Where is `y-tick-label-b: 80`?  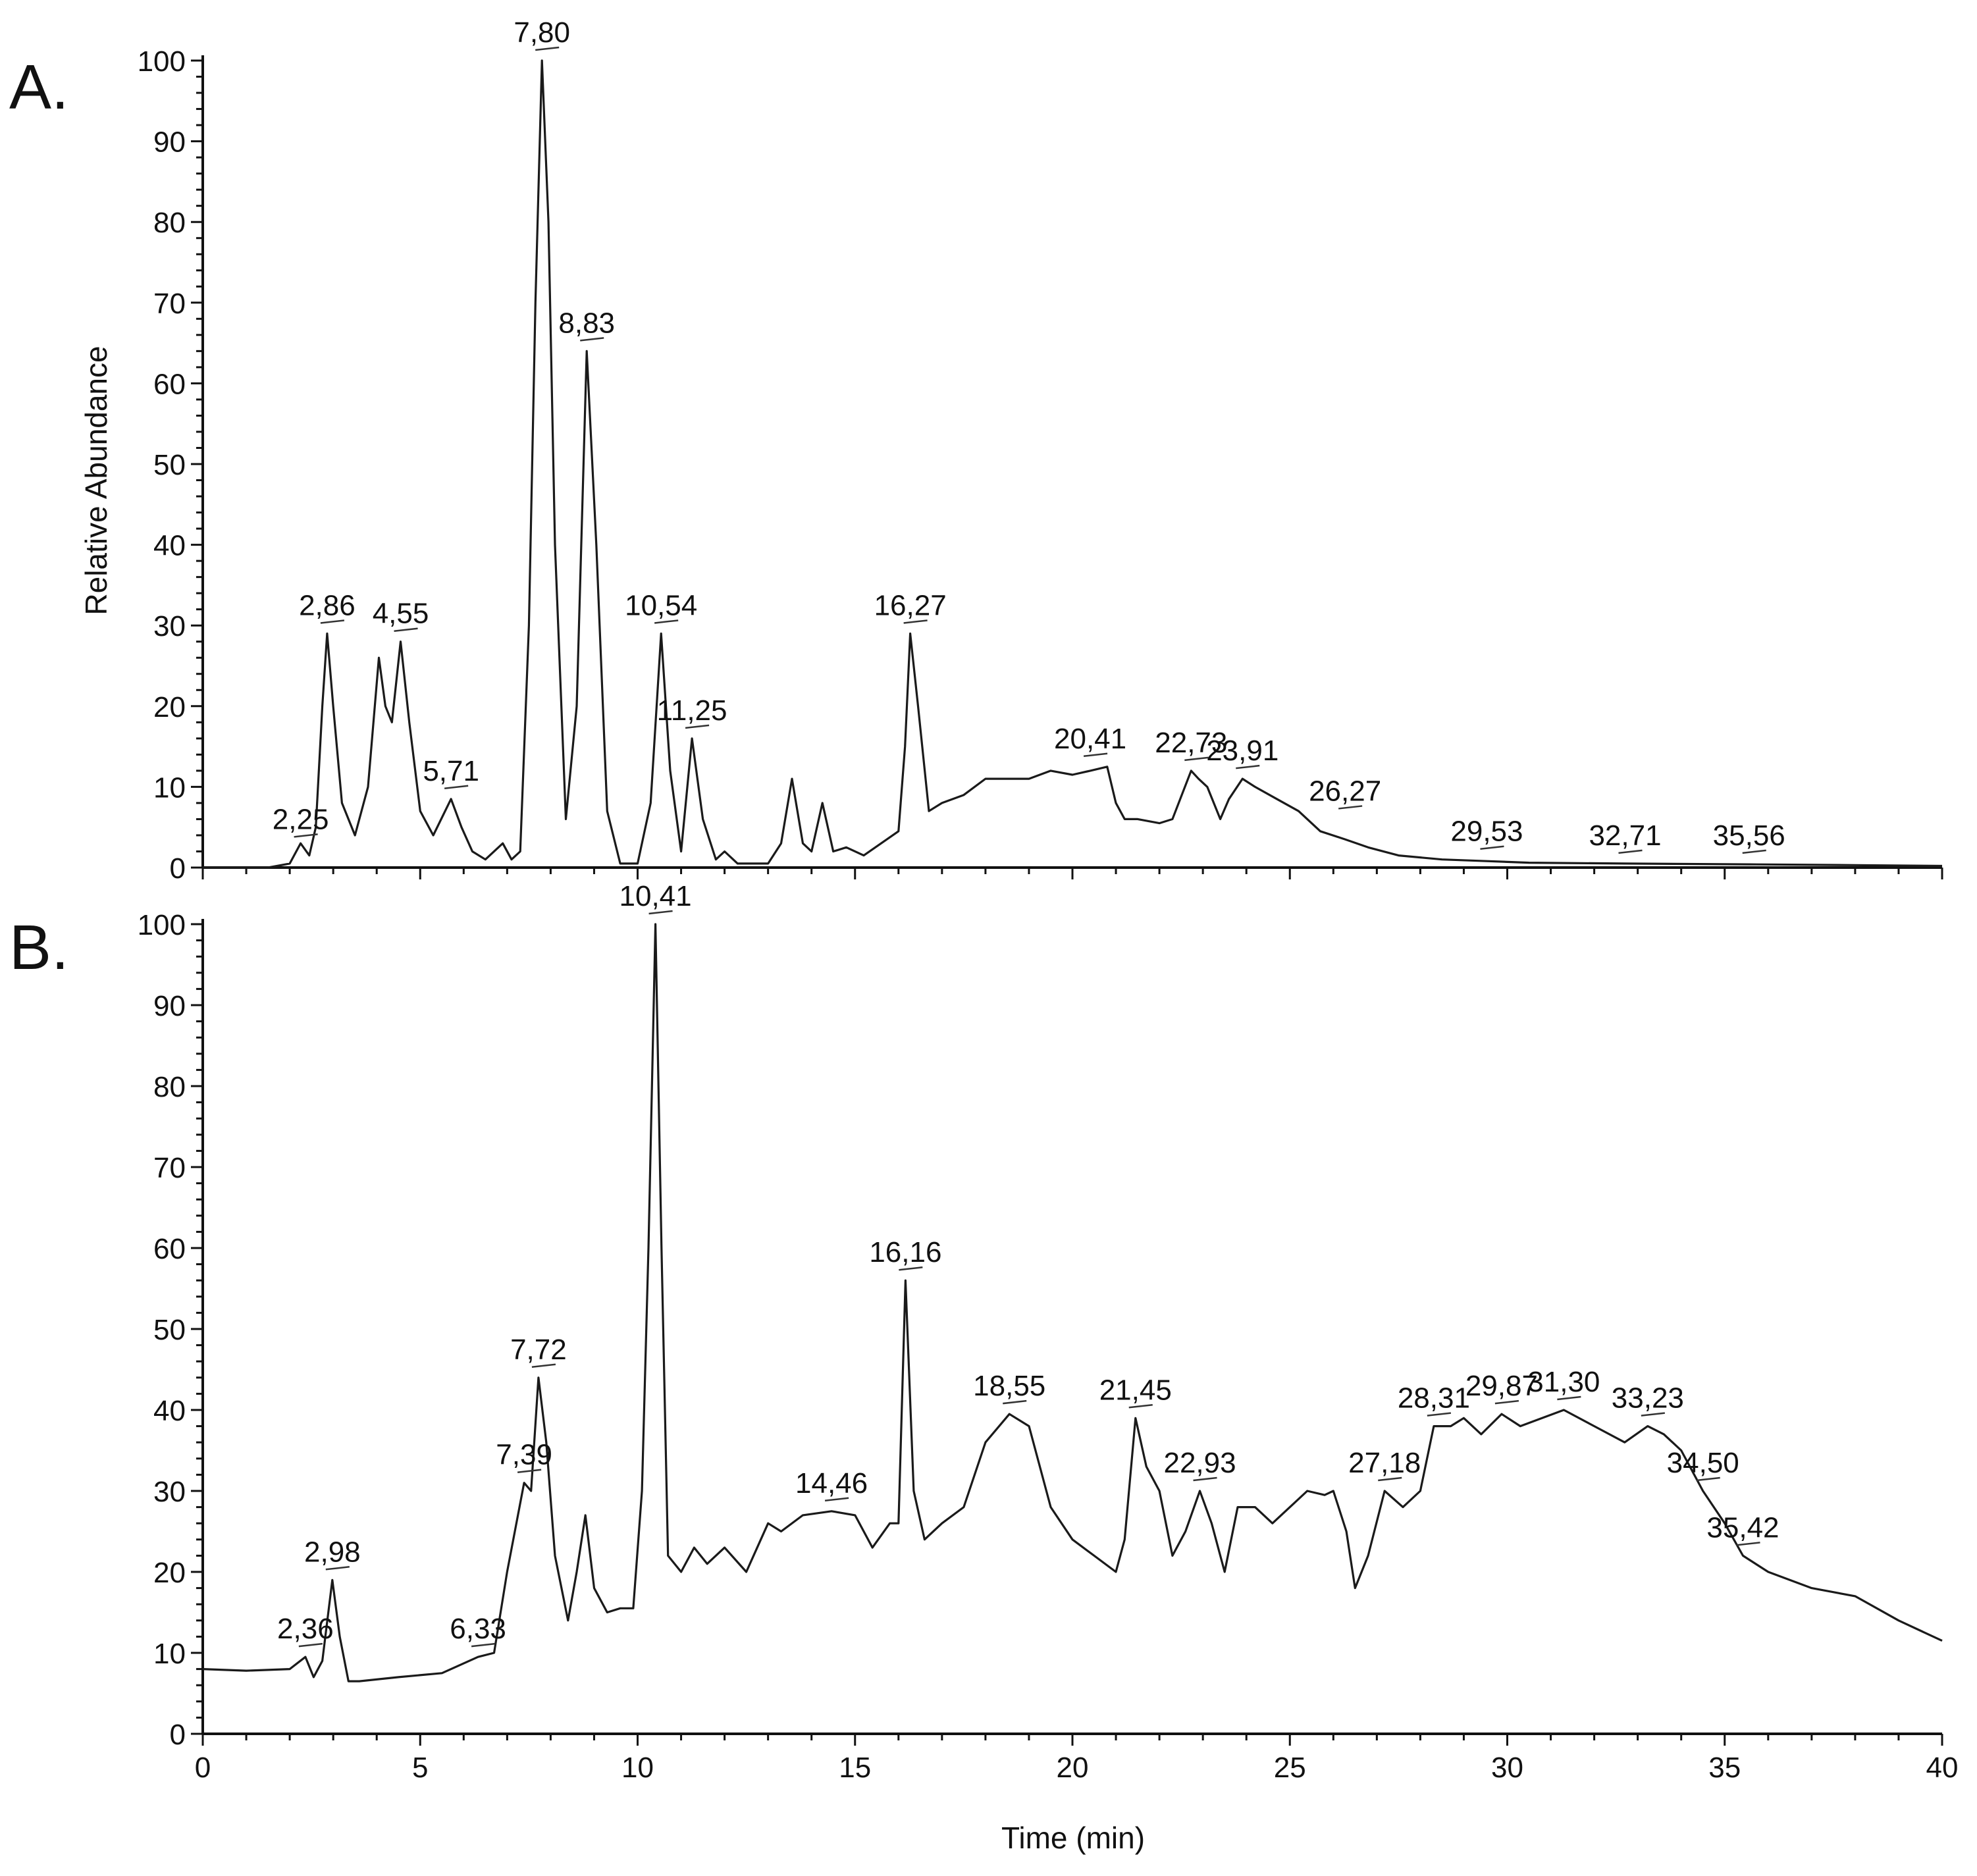 y-tick-label-b: 80 is located at coordinates (170, 1087).